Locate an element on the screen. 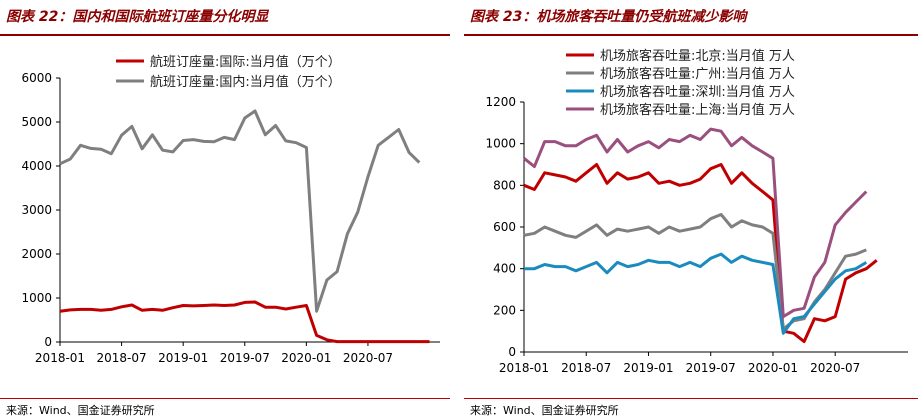 The width and height of the screenshot is (918, 420). y-tick-label: 2000 is located at coordinates (36, 254).